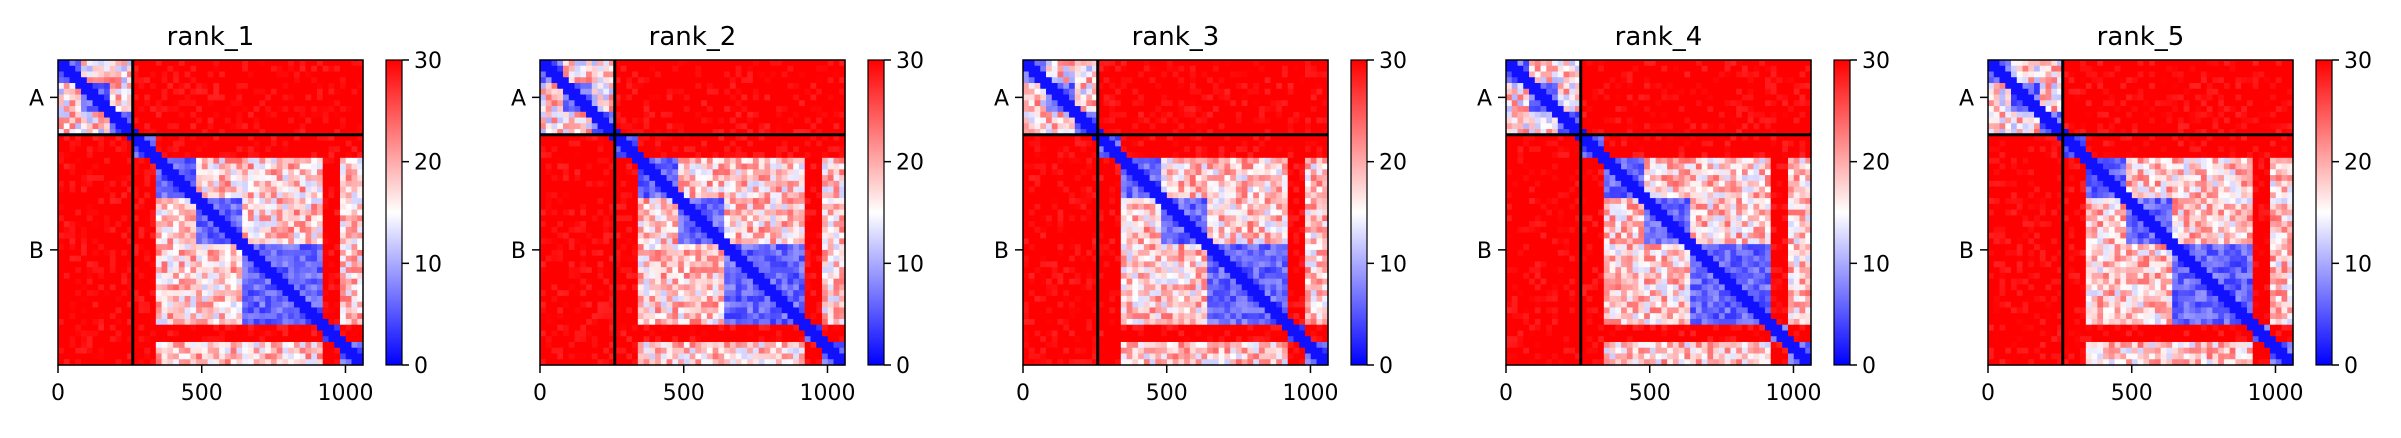 This screenshot has width=2401, height=438. Describe the element at coordinates (428, 61) in the screenshot. I see `colorbar-tick-label: 30` at that location.